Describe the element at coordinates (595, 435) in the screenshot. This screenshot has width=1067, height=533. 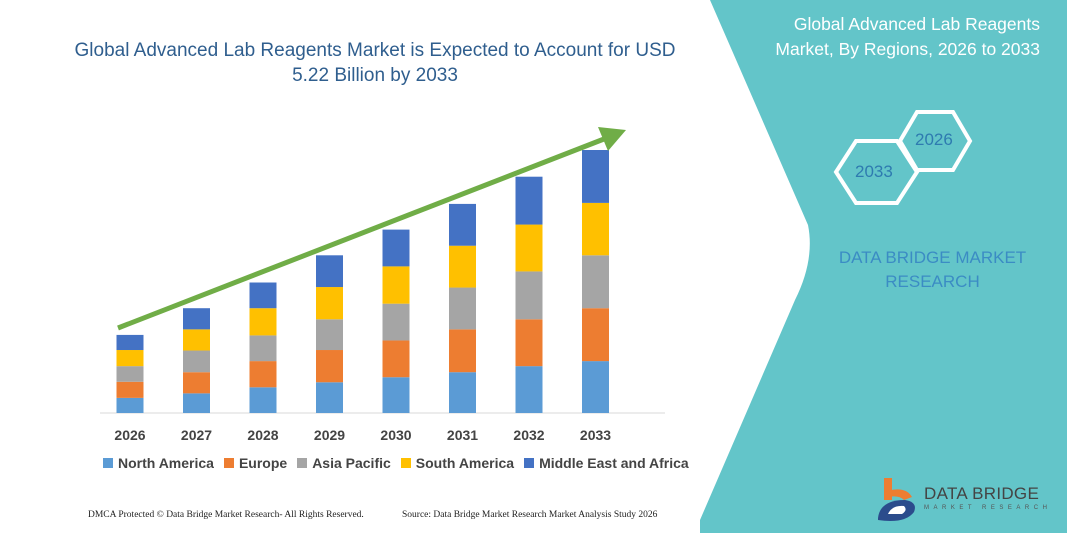
I see `x-tick-label: 2033` at that location.